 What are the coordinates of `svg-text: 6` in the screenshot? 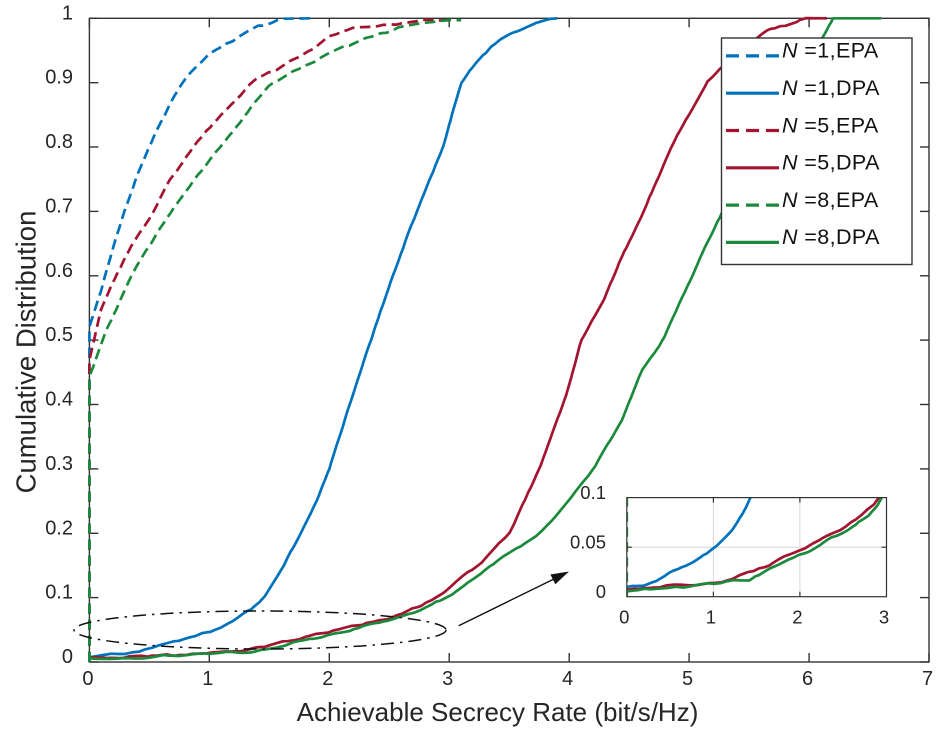 It's located at (807, 679).